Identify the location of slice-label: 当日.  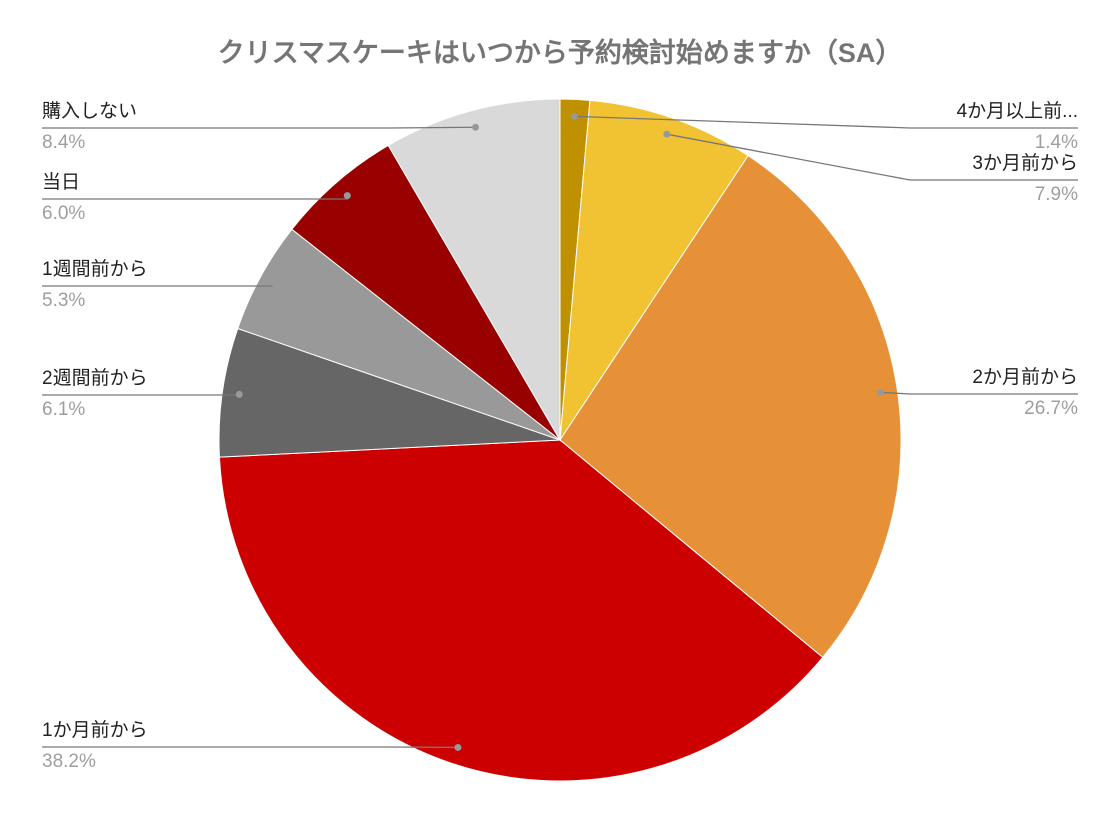
(61, 182).